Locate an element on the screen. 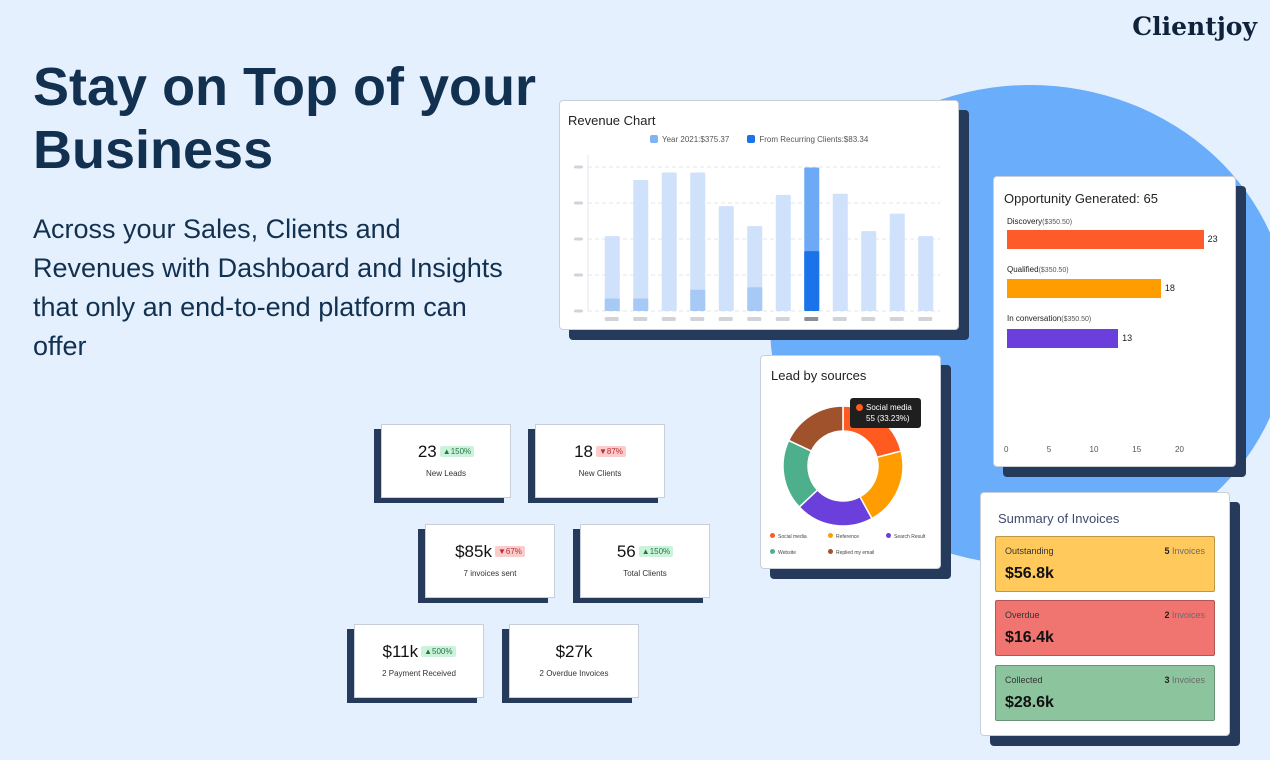  trend-badge: ▼87% is located at coordinates (610, 451).